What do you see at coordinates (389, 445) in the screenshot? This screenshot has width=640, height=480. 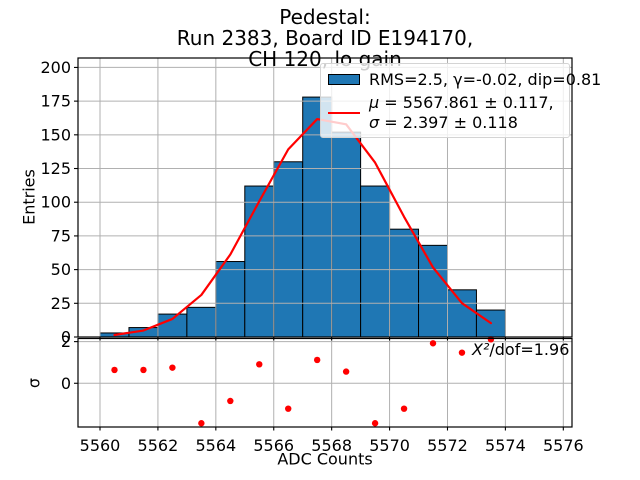 I see `x-tick-label: 5570` at bounding box center [389, 445].